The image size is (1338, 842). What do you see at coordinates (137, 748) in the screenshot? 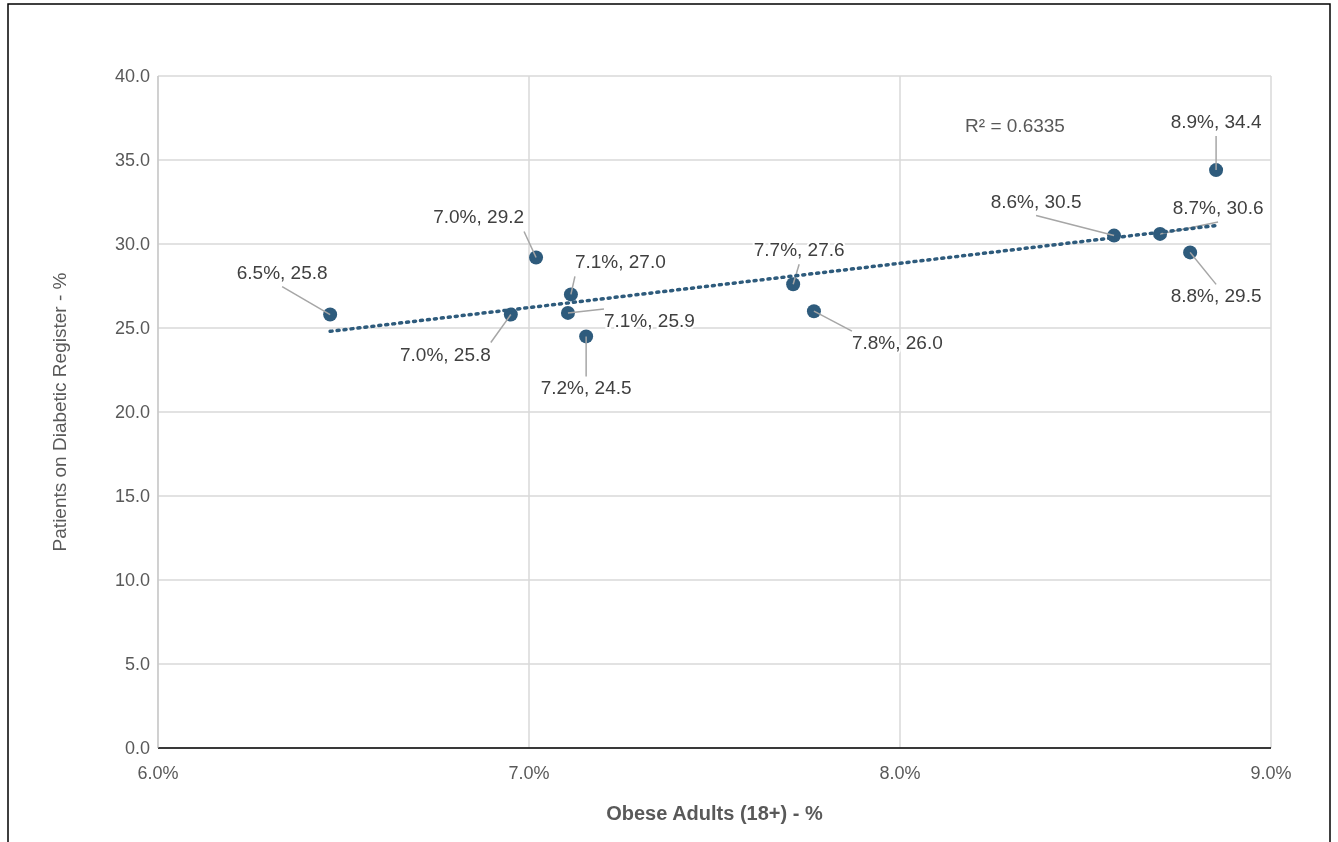
I see `y-tick-label: 0.0` at bounding box center [137, 748].